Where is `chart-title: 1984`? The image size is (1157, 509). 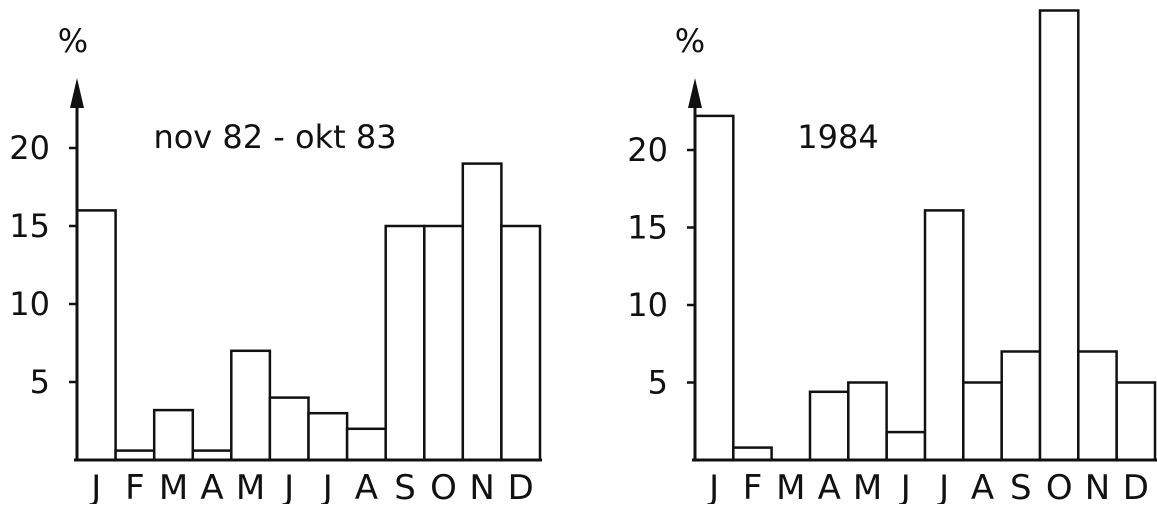 chart-title: 1984 is located at coordinates (837, 137).